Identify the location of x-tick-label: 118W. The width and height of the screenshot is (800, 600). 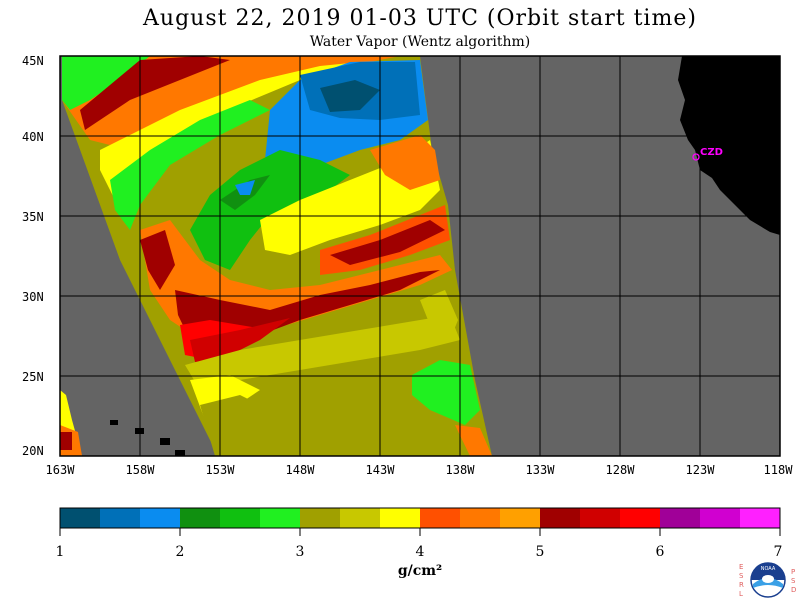
(779, 470).